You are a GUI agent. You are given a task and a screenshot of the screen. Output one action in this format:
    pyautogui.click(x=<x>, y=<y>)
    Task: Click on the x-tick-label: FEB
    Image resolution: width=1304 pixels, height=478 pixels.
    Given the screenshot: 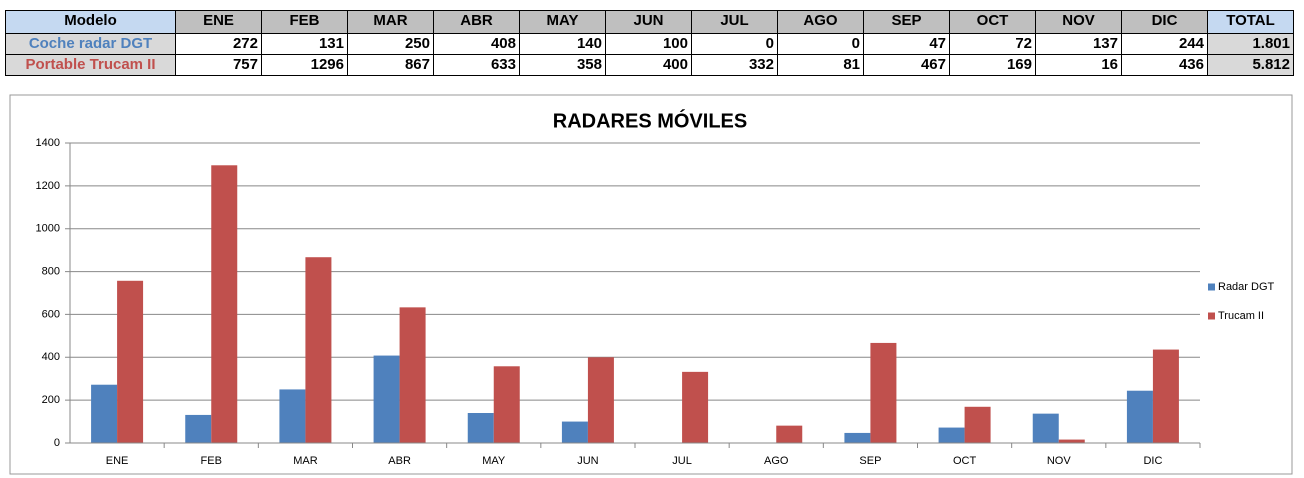 What is the action you would take?
    pyautogui.click(x=211, y=461)
    